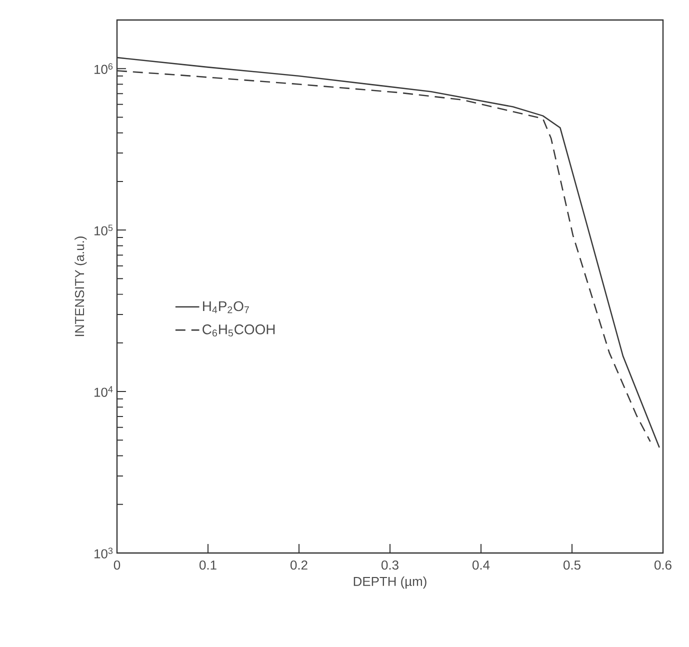 This screenshot has width=689, height=647. What do you see at coordinates (572, 565) in the screenshot?
I see `x-tick-label: 0.5` at bounding box center [572, 565].